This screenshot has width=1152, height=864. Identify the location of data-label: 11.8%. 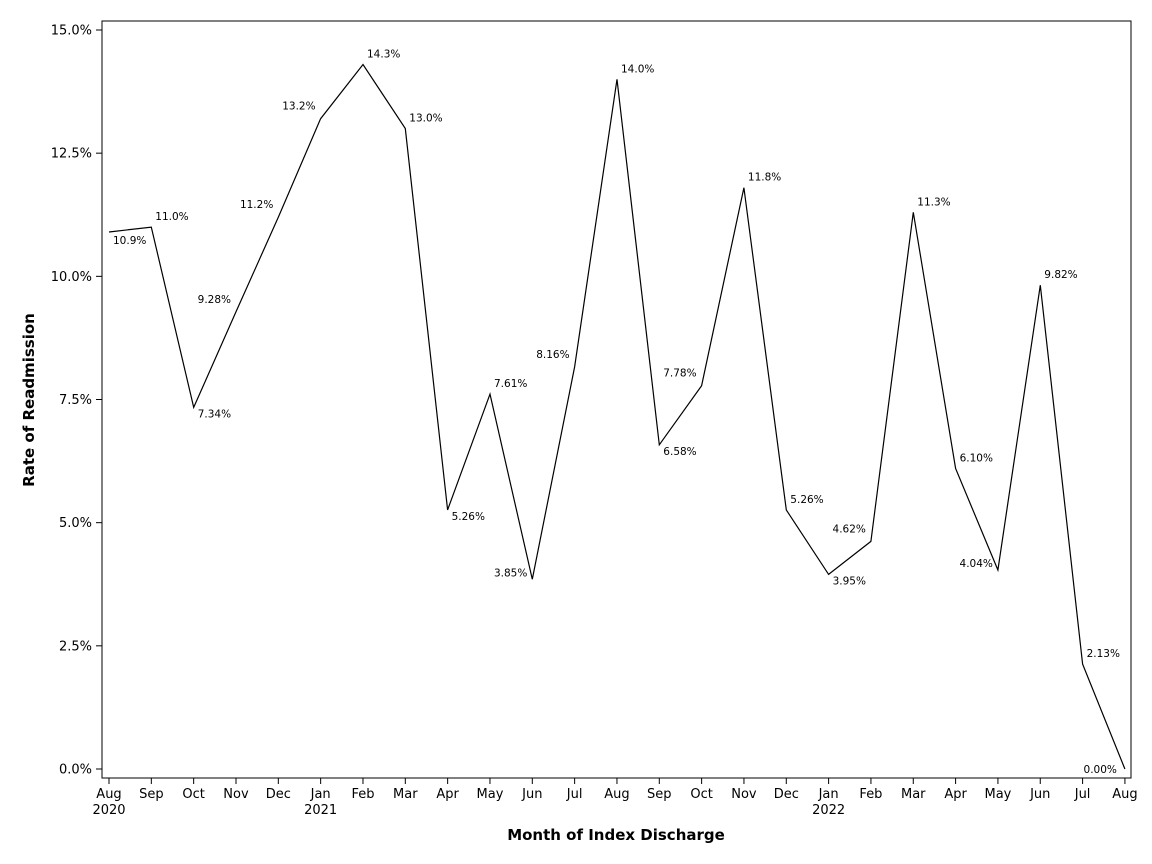
(764, 178).